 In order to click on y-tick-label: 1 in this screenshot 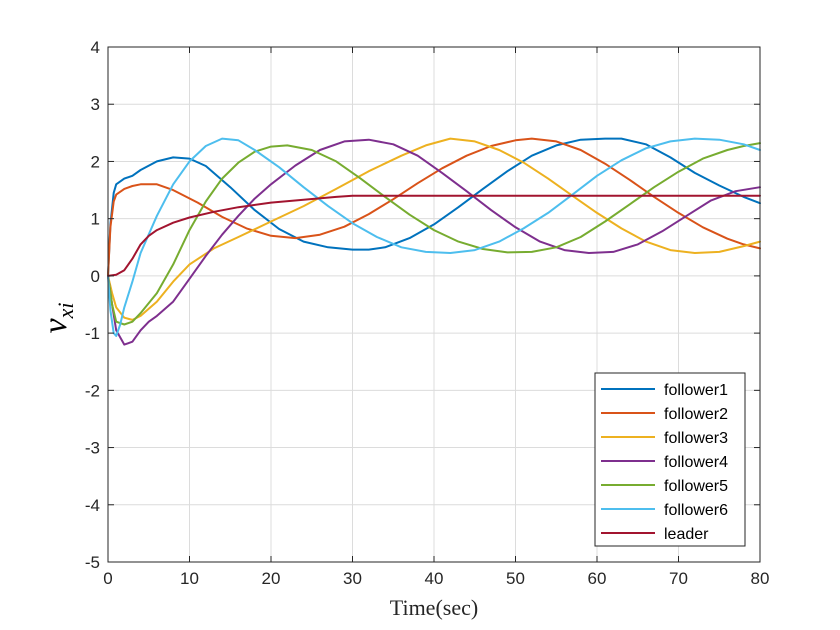, I will do `click(95, 219)`.